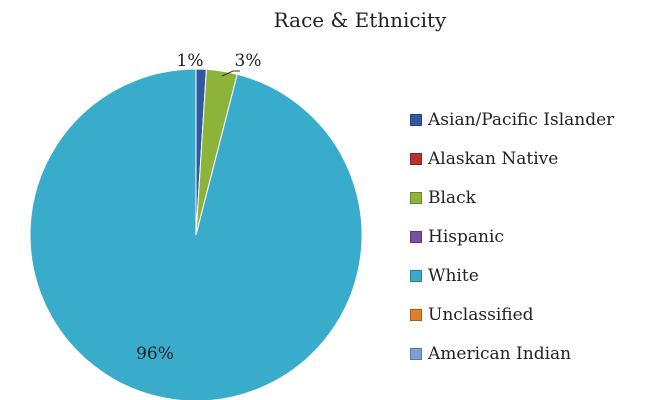  I want to click on data-label: 1%, so click(190, 61).